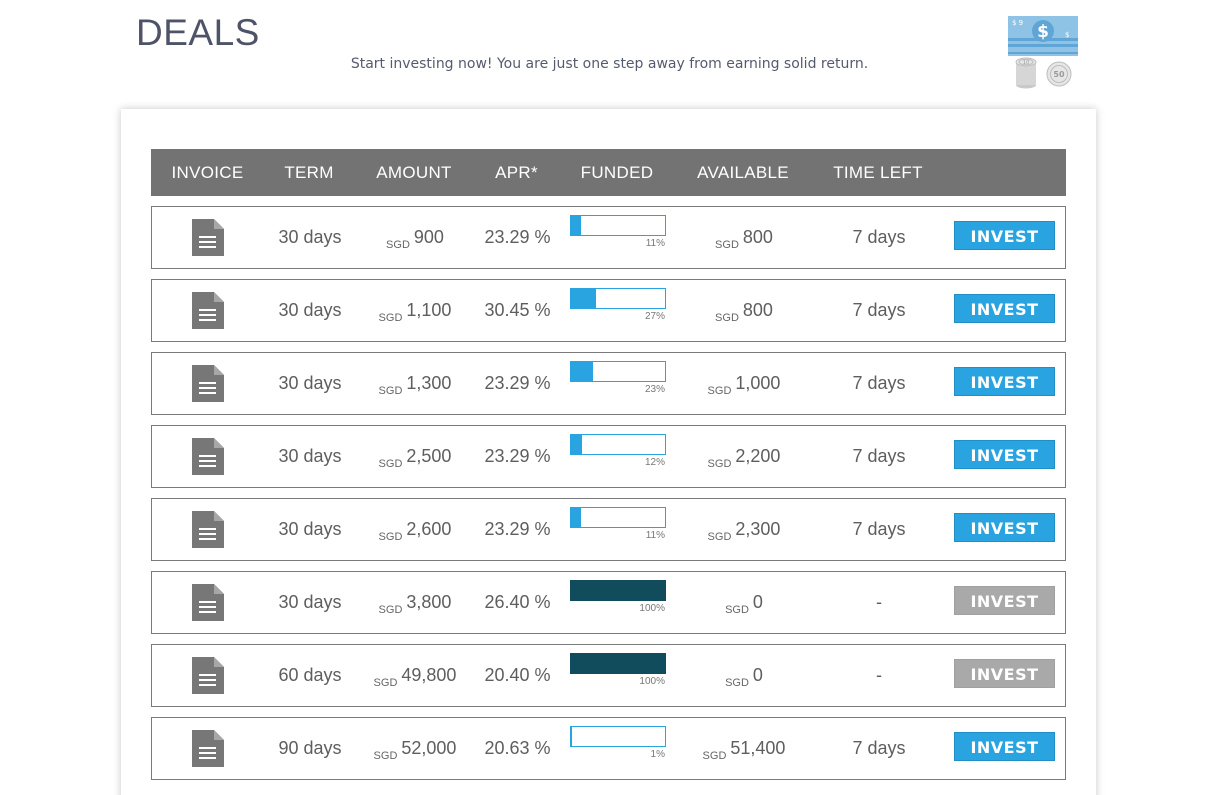  Describe the element at coordinates (310, 748) in the screenshot. I see `term-cell: 90 days` at that location.